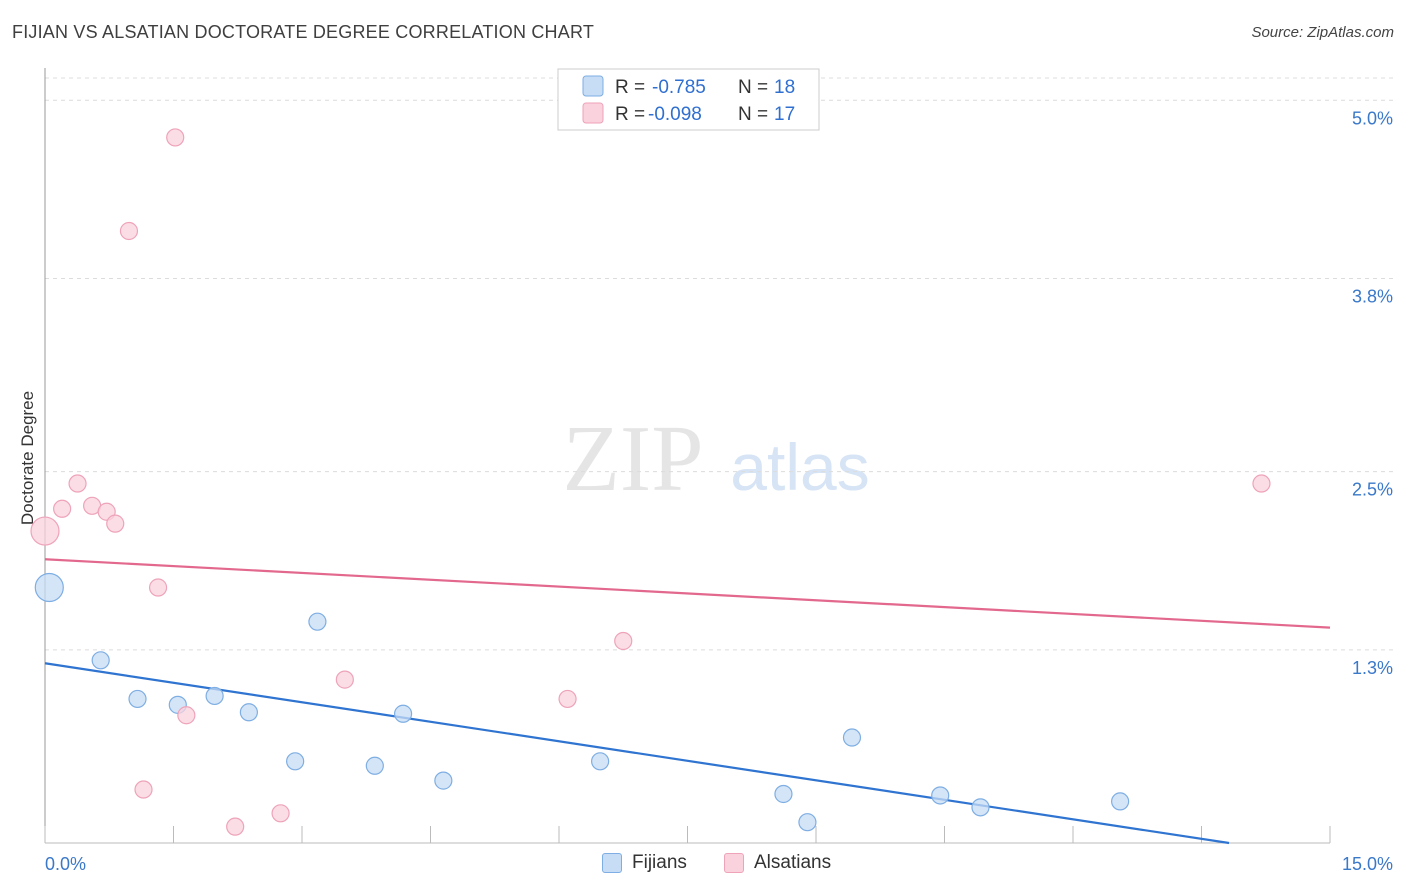  Describe the element at coordinates (612, 863) in the screenshot. I see `fijians-swatch` at that location.